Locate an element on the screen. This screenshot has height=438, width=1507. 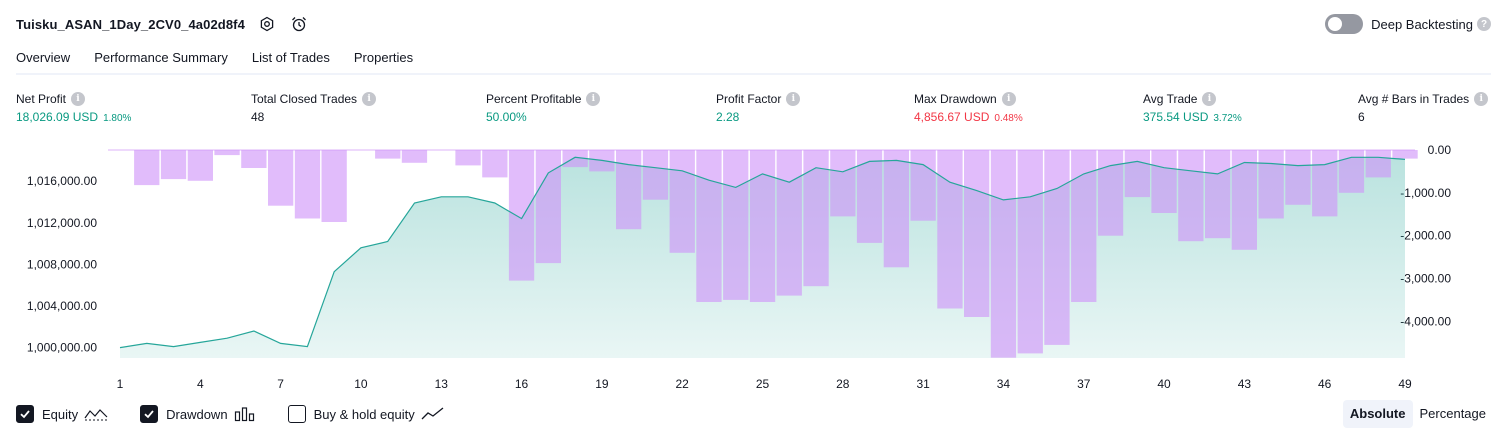
metric-percent-profitable: Percent Profitable i 50.00% is located at coordinates (543, 108).